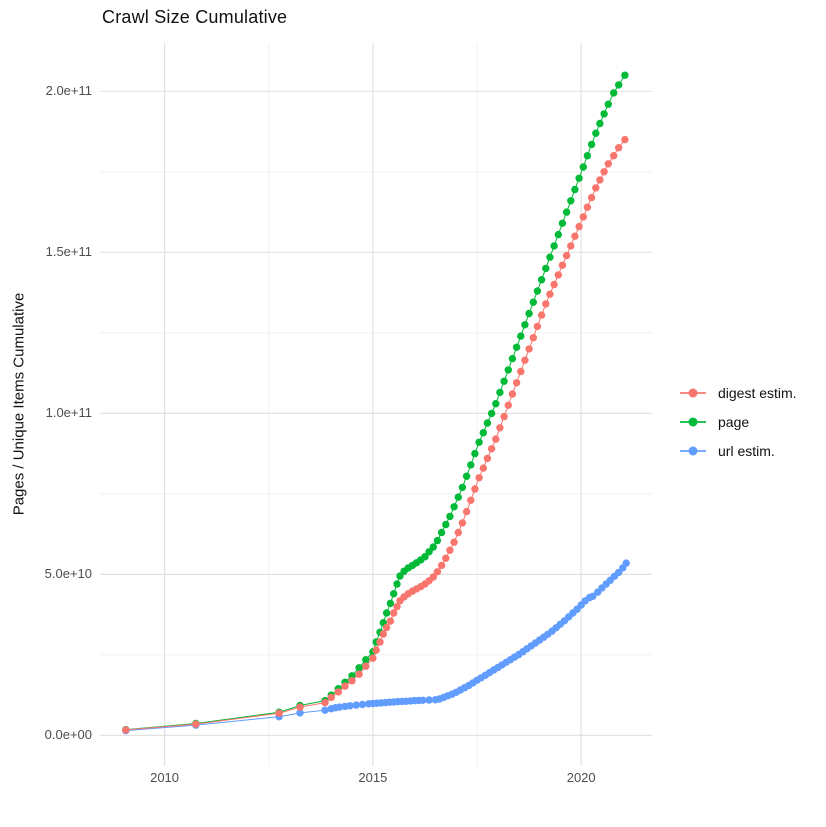 This screenshot has height=827, width=826. Describe the element at coordinates (693, 422) in the screenshot. I see `page-key-icon` at that location.